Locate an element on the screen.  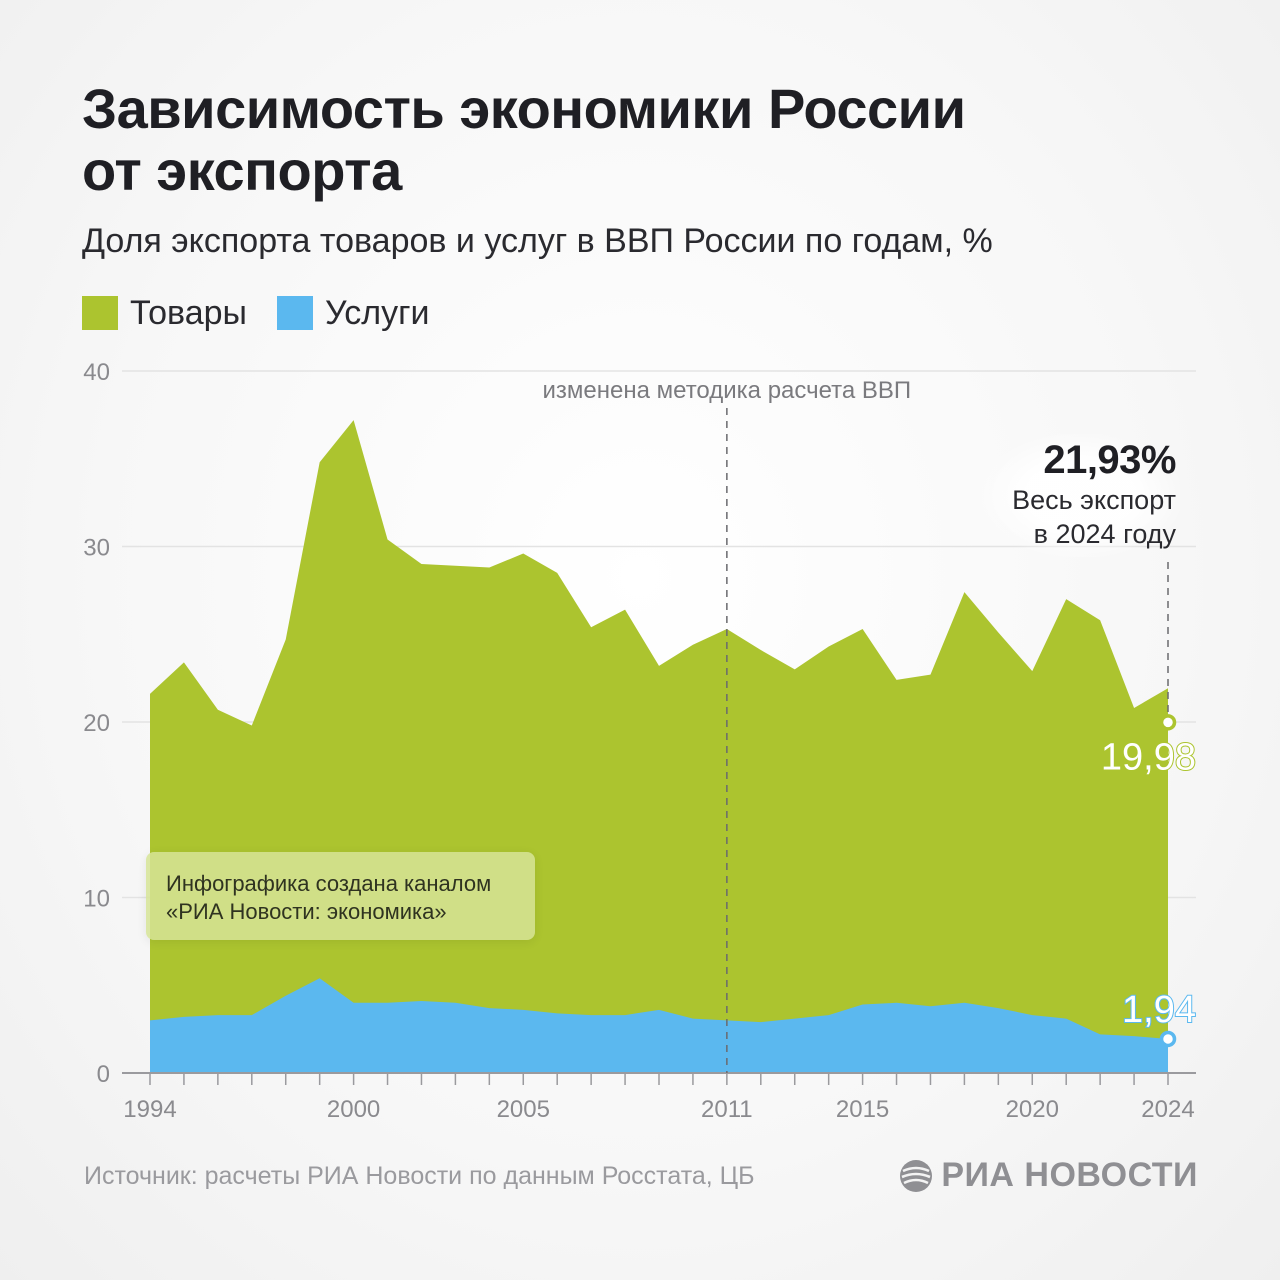
legend: Товары Услуги is located at coordinates (256, 313).